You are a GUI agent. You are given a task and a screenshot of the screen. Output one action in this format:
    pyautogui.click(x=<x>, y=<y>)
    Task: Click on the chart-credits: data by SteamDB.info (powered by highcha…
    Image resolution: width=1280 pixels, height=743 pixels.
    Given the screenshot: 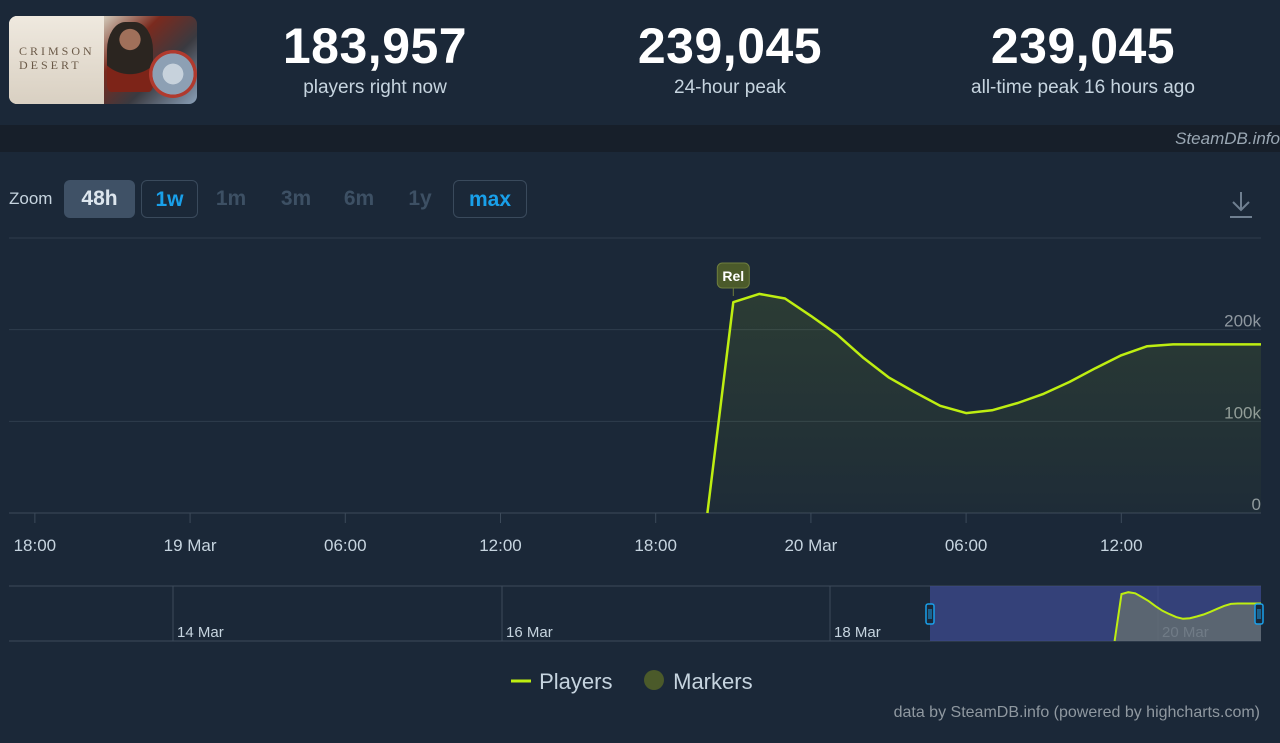 What is the action you would take?
    pyautogui.click(x=1076, y=712)
    